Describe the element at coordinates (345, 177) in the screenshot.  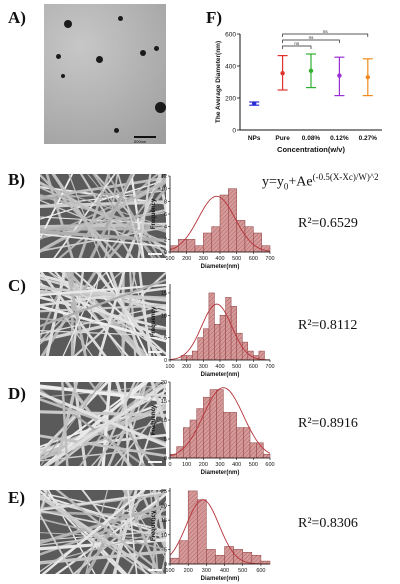
I see `equation-exponent: (-0.5(X-Xc)/W)^2` at that location.